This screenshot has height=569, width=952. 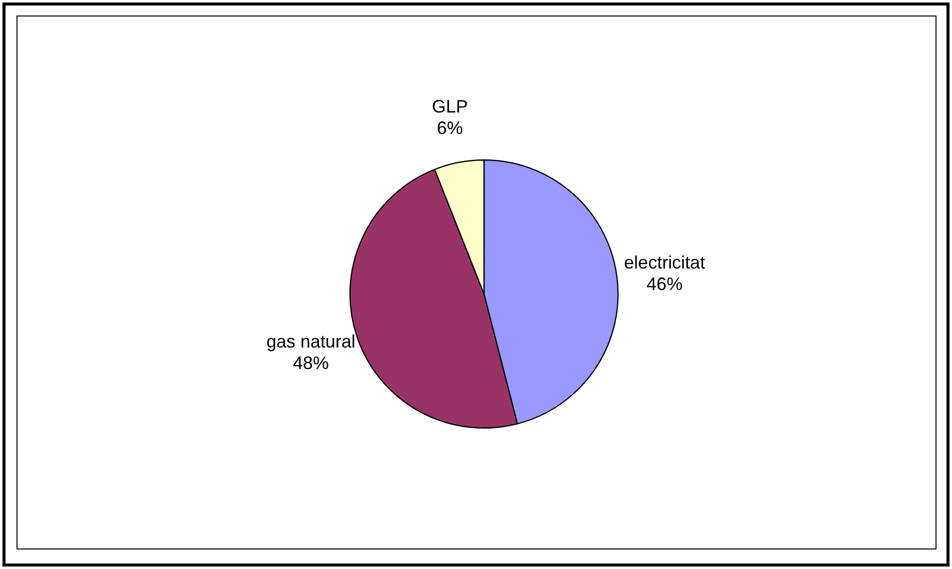 What do you see at coordinates (310, 363) in the screenshot?
I see `data-label: 48%` at bounding box center [310, 363].